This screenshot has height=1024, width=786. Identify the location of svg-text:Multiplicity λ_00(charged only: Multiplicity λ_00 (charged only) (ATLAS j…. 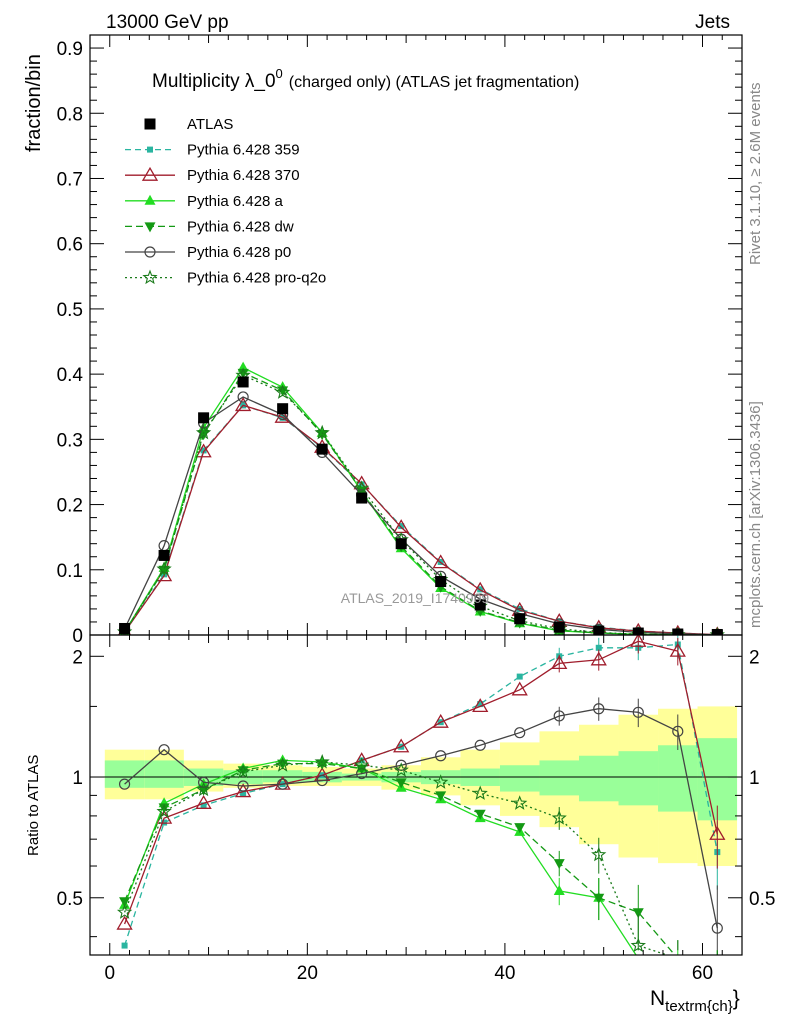
(365, 79).